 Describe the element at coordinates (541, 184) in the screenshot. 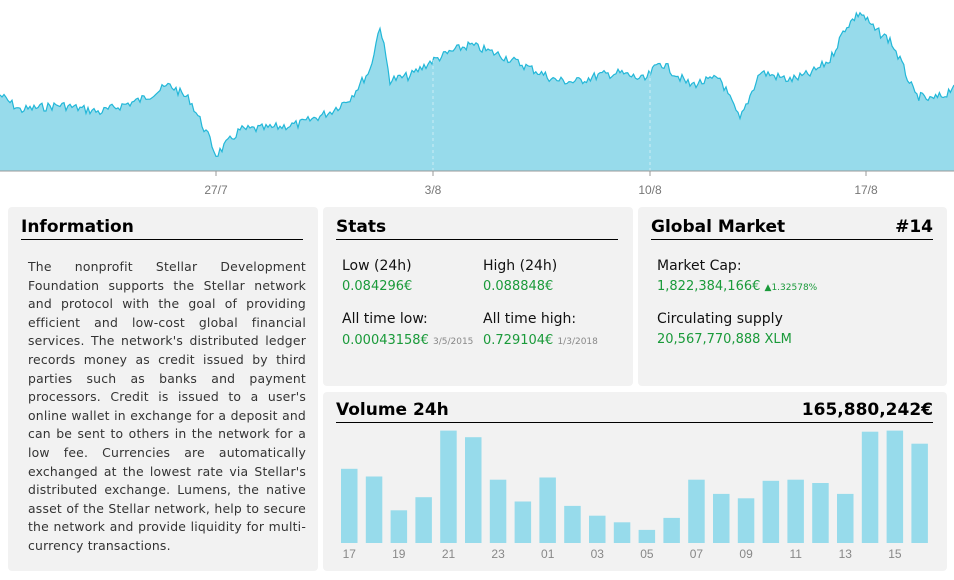

I see `price-x-ticks: 27/7 3/8 10/8 17/8` at that location.